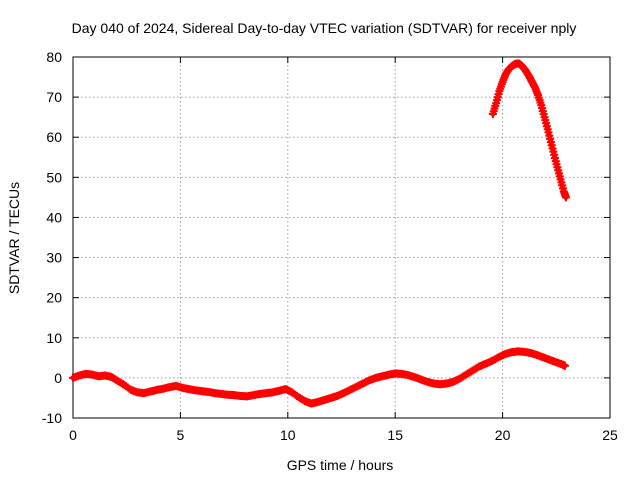 The image size is (640, 480). What do you see at coordinates (340, 465) in the screenshot?
I see `x-axis-label: GPS time / hours` at bounding box center [340, 465].